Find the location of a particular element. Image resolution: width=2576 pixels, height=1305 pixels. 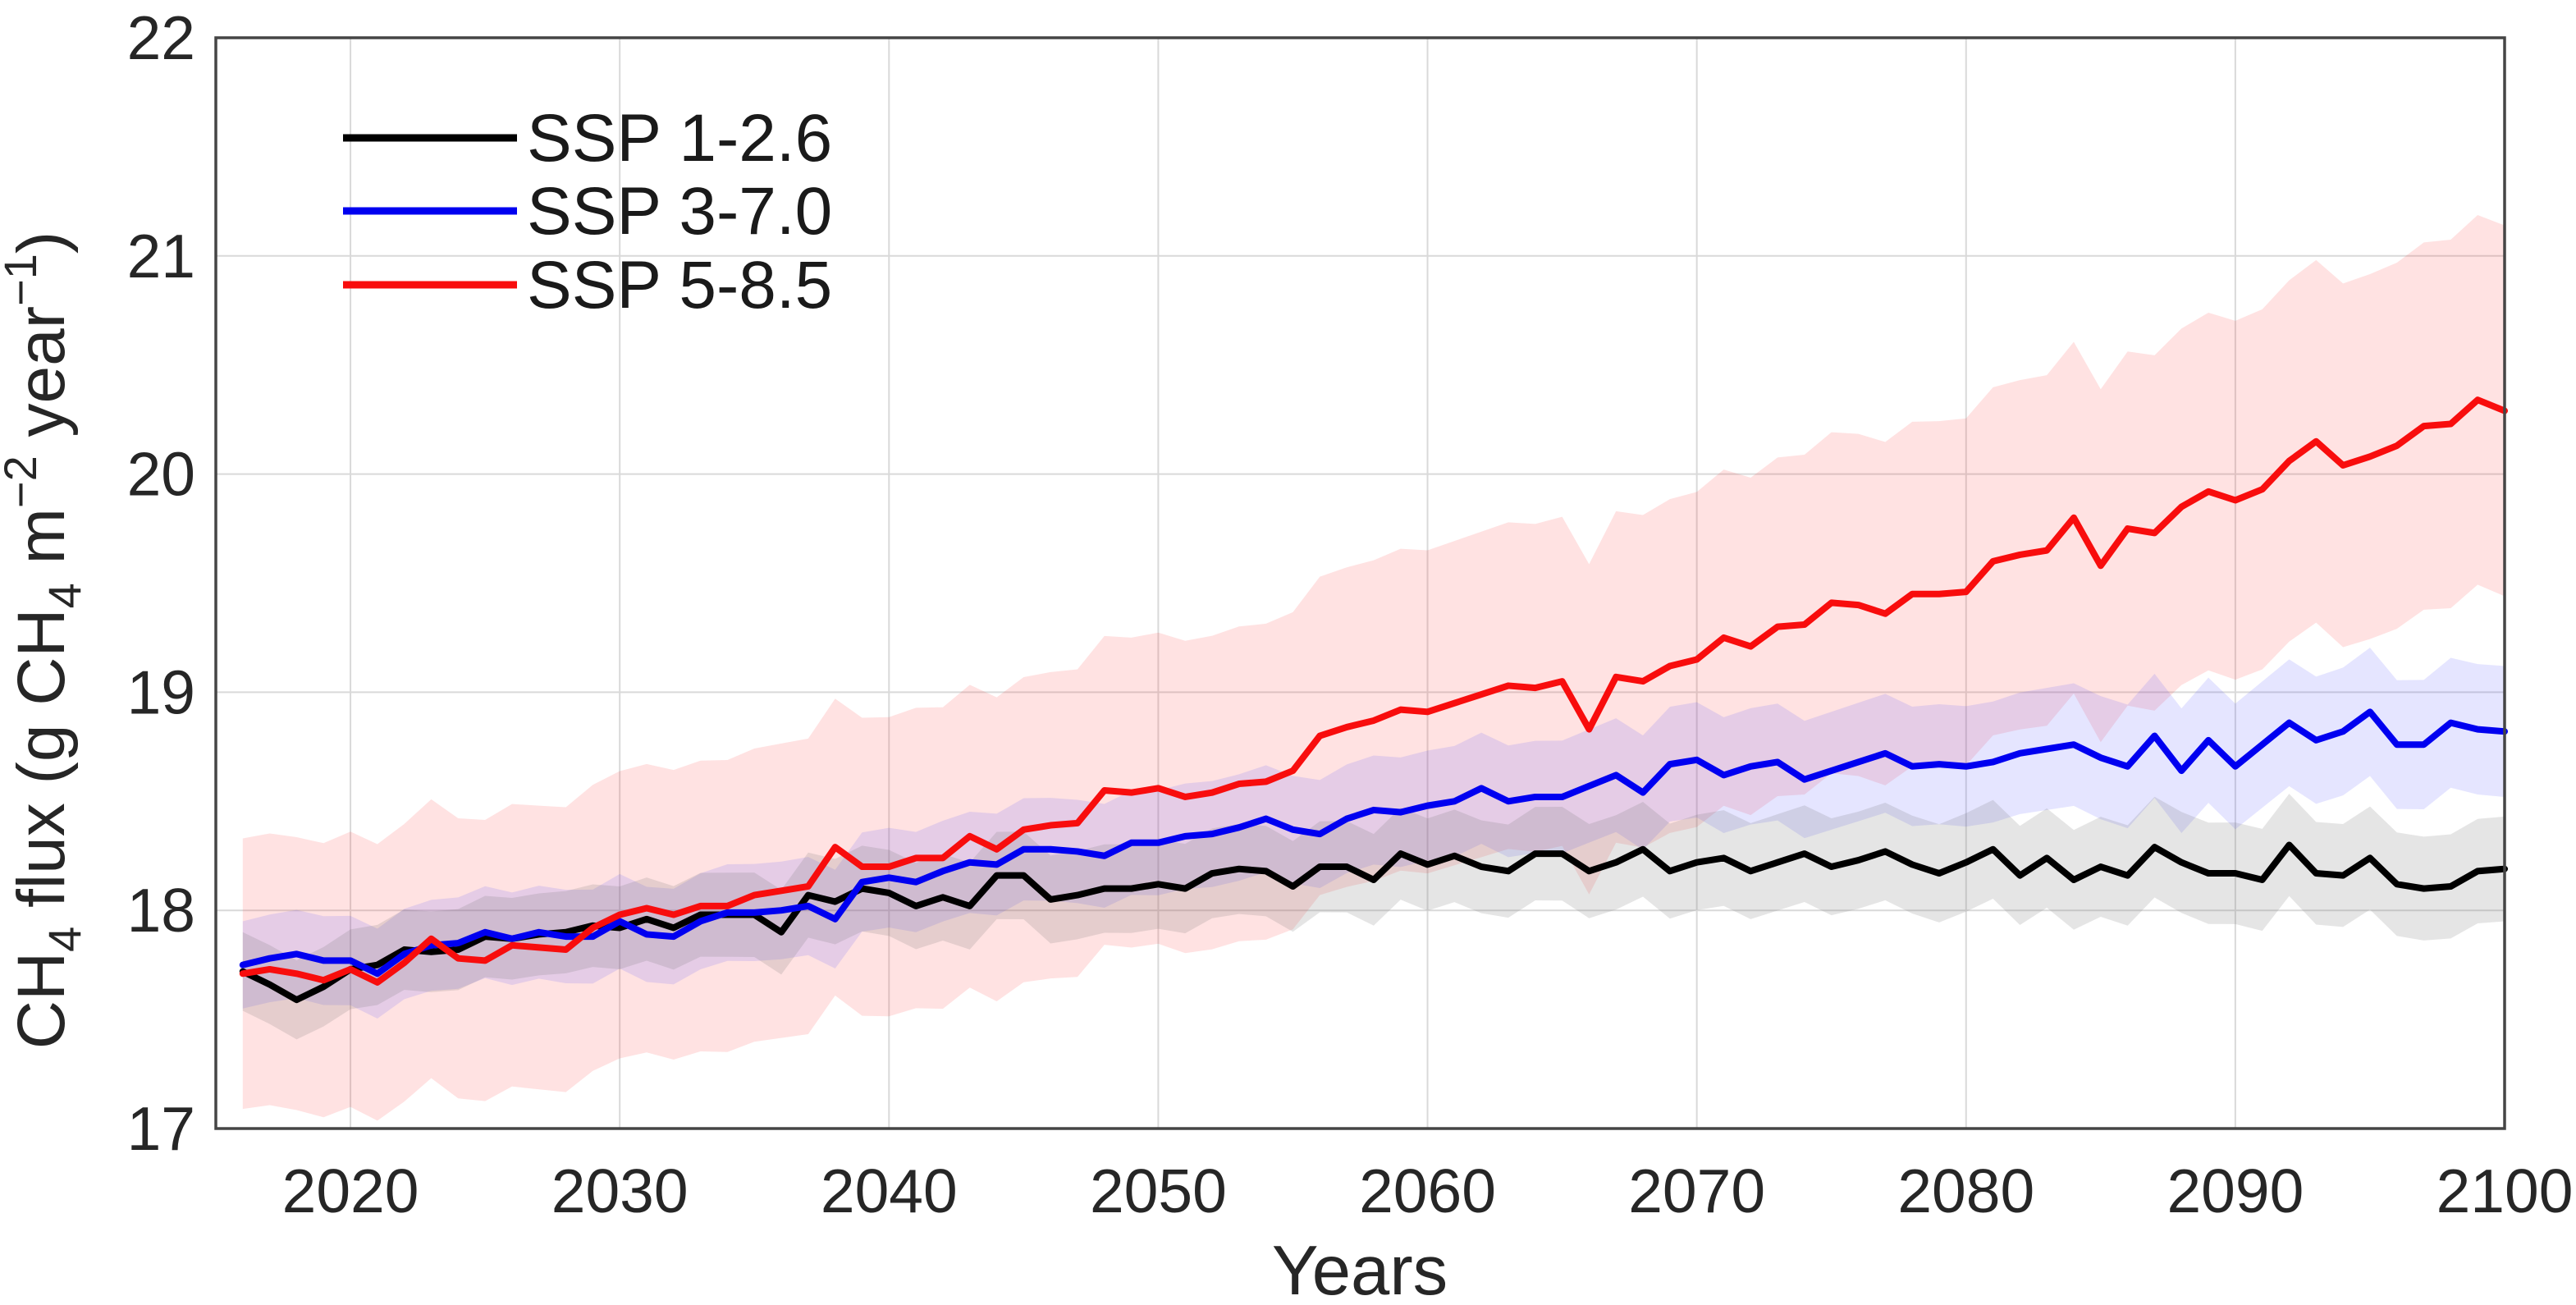

x-tick-label: 2080 is located at coordinates (1965, 1190).